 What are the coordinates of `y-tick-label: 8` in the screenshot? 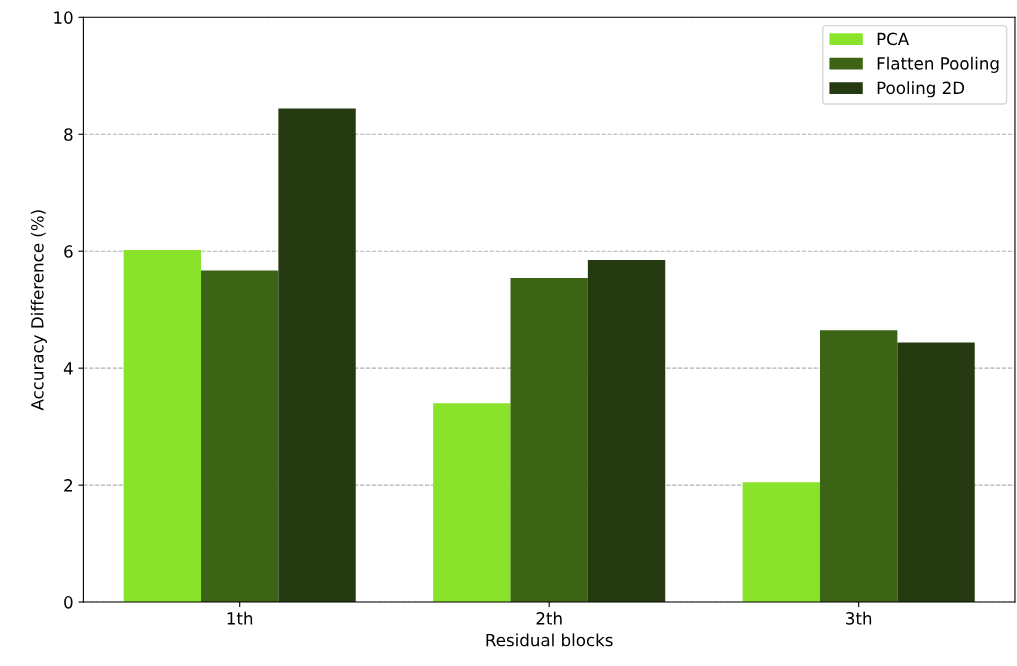 It's located at (68, 134).